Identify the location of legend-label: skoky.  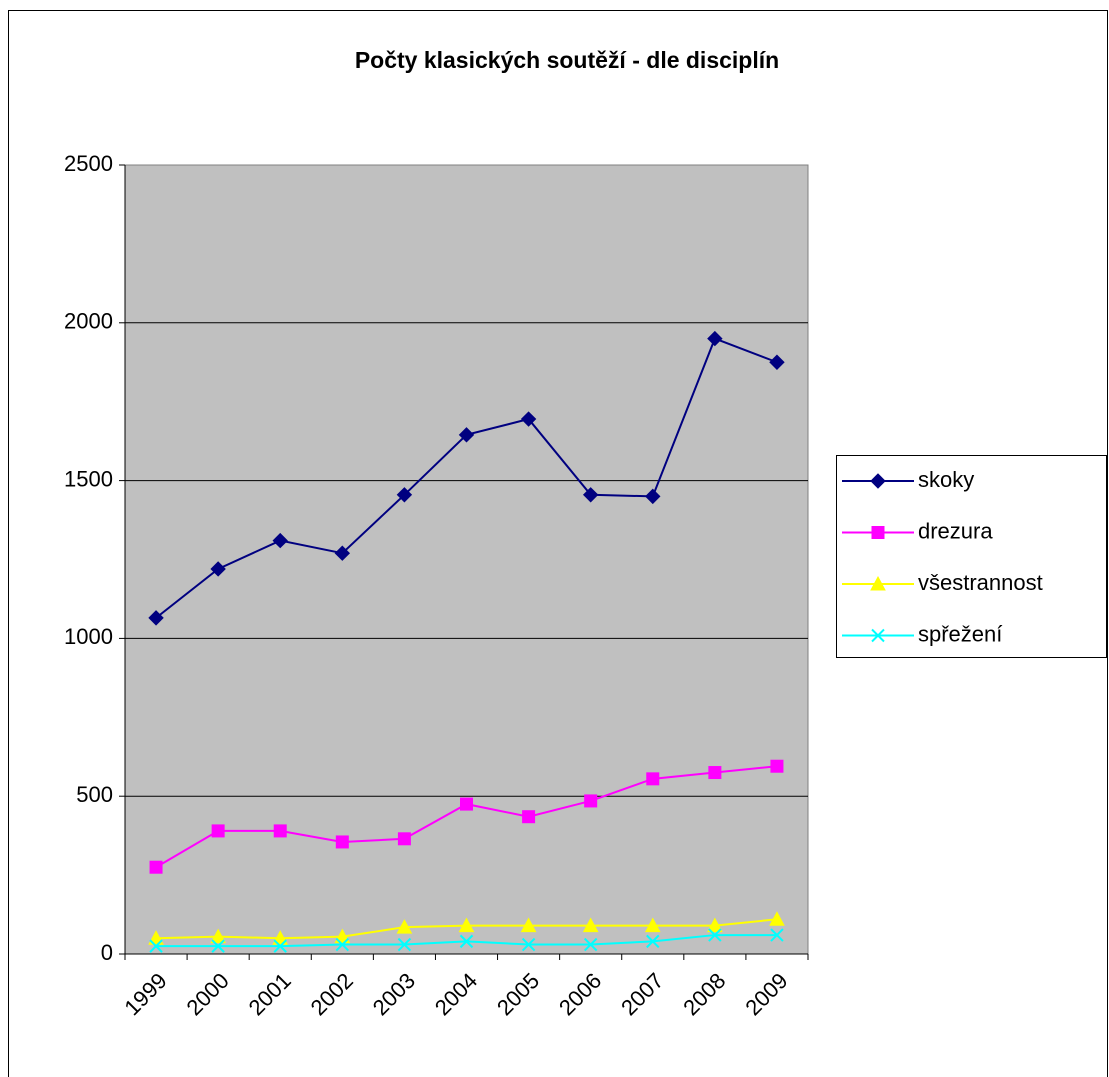
(946, 479).